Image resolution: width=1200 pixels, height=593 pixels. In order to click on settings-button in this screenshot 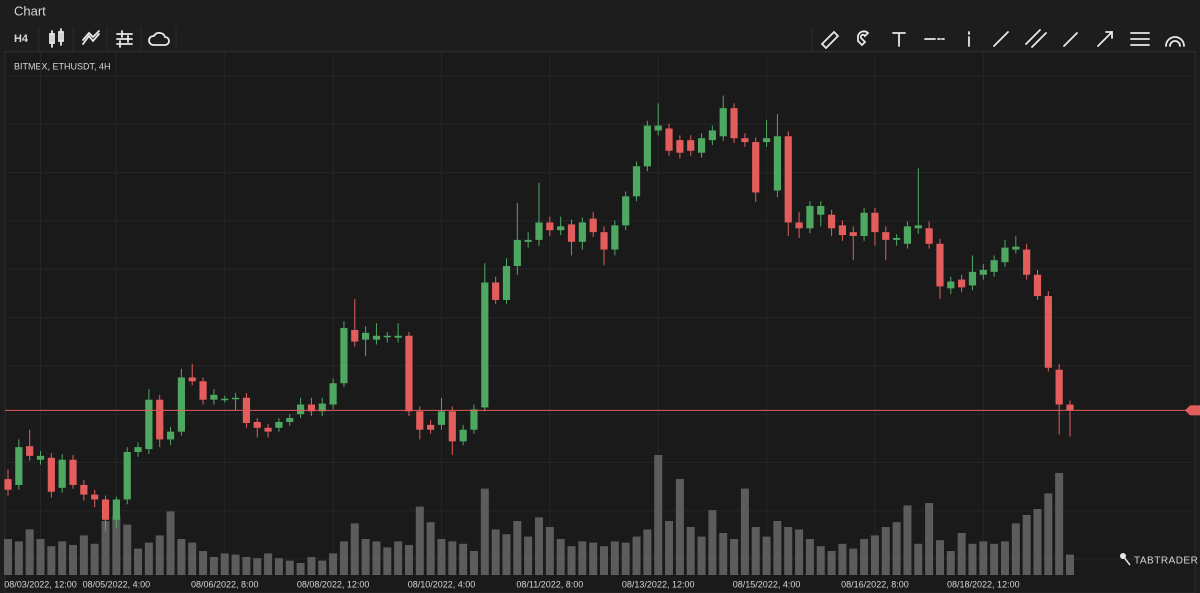, I will do `click(124, 39)`.